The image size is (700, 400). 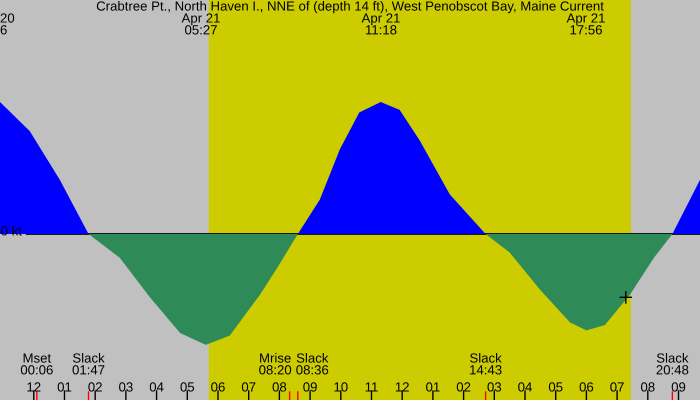 What do you see at coordinates (381, 24) in the screenshot?
I see `text: Apr 21 11:18` at bounding box center [381, 24].